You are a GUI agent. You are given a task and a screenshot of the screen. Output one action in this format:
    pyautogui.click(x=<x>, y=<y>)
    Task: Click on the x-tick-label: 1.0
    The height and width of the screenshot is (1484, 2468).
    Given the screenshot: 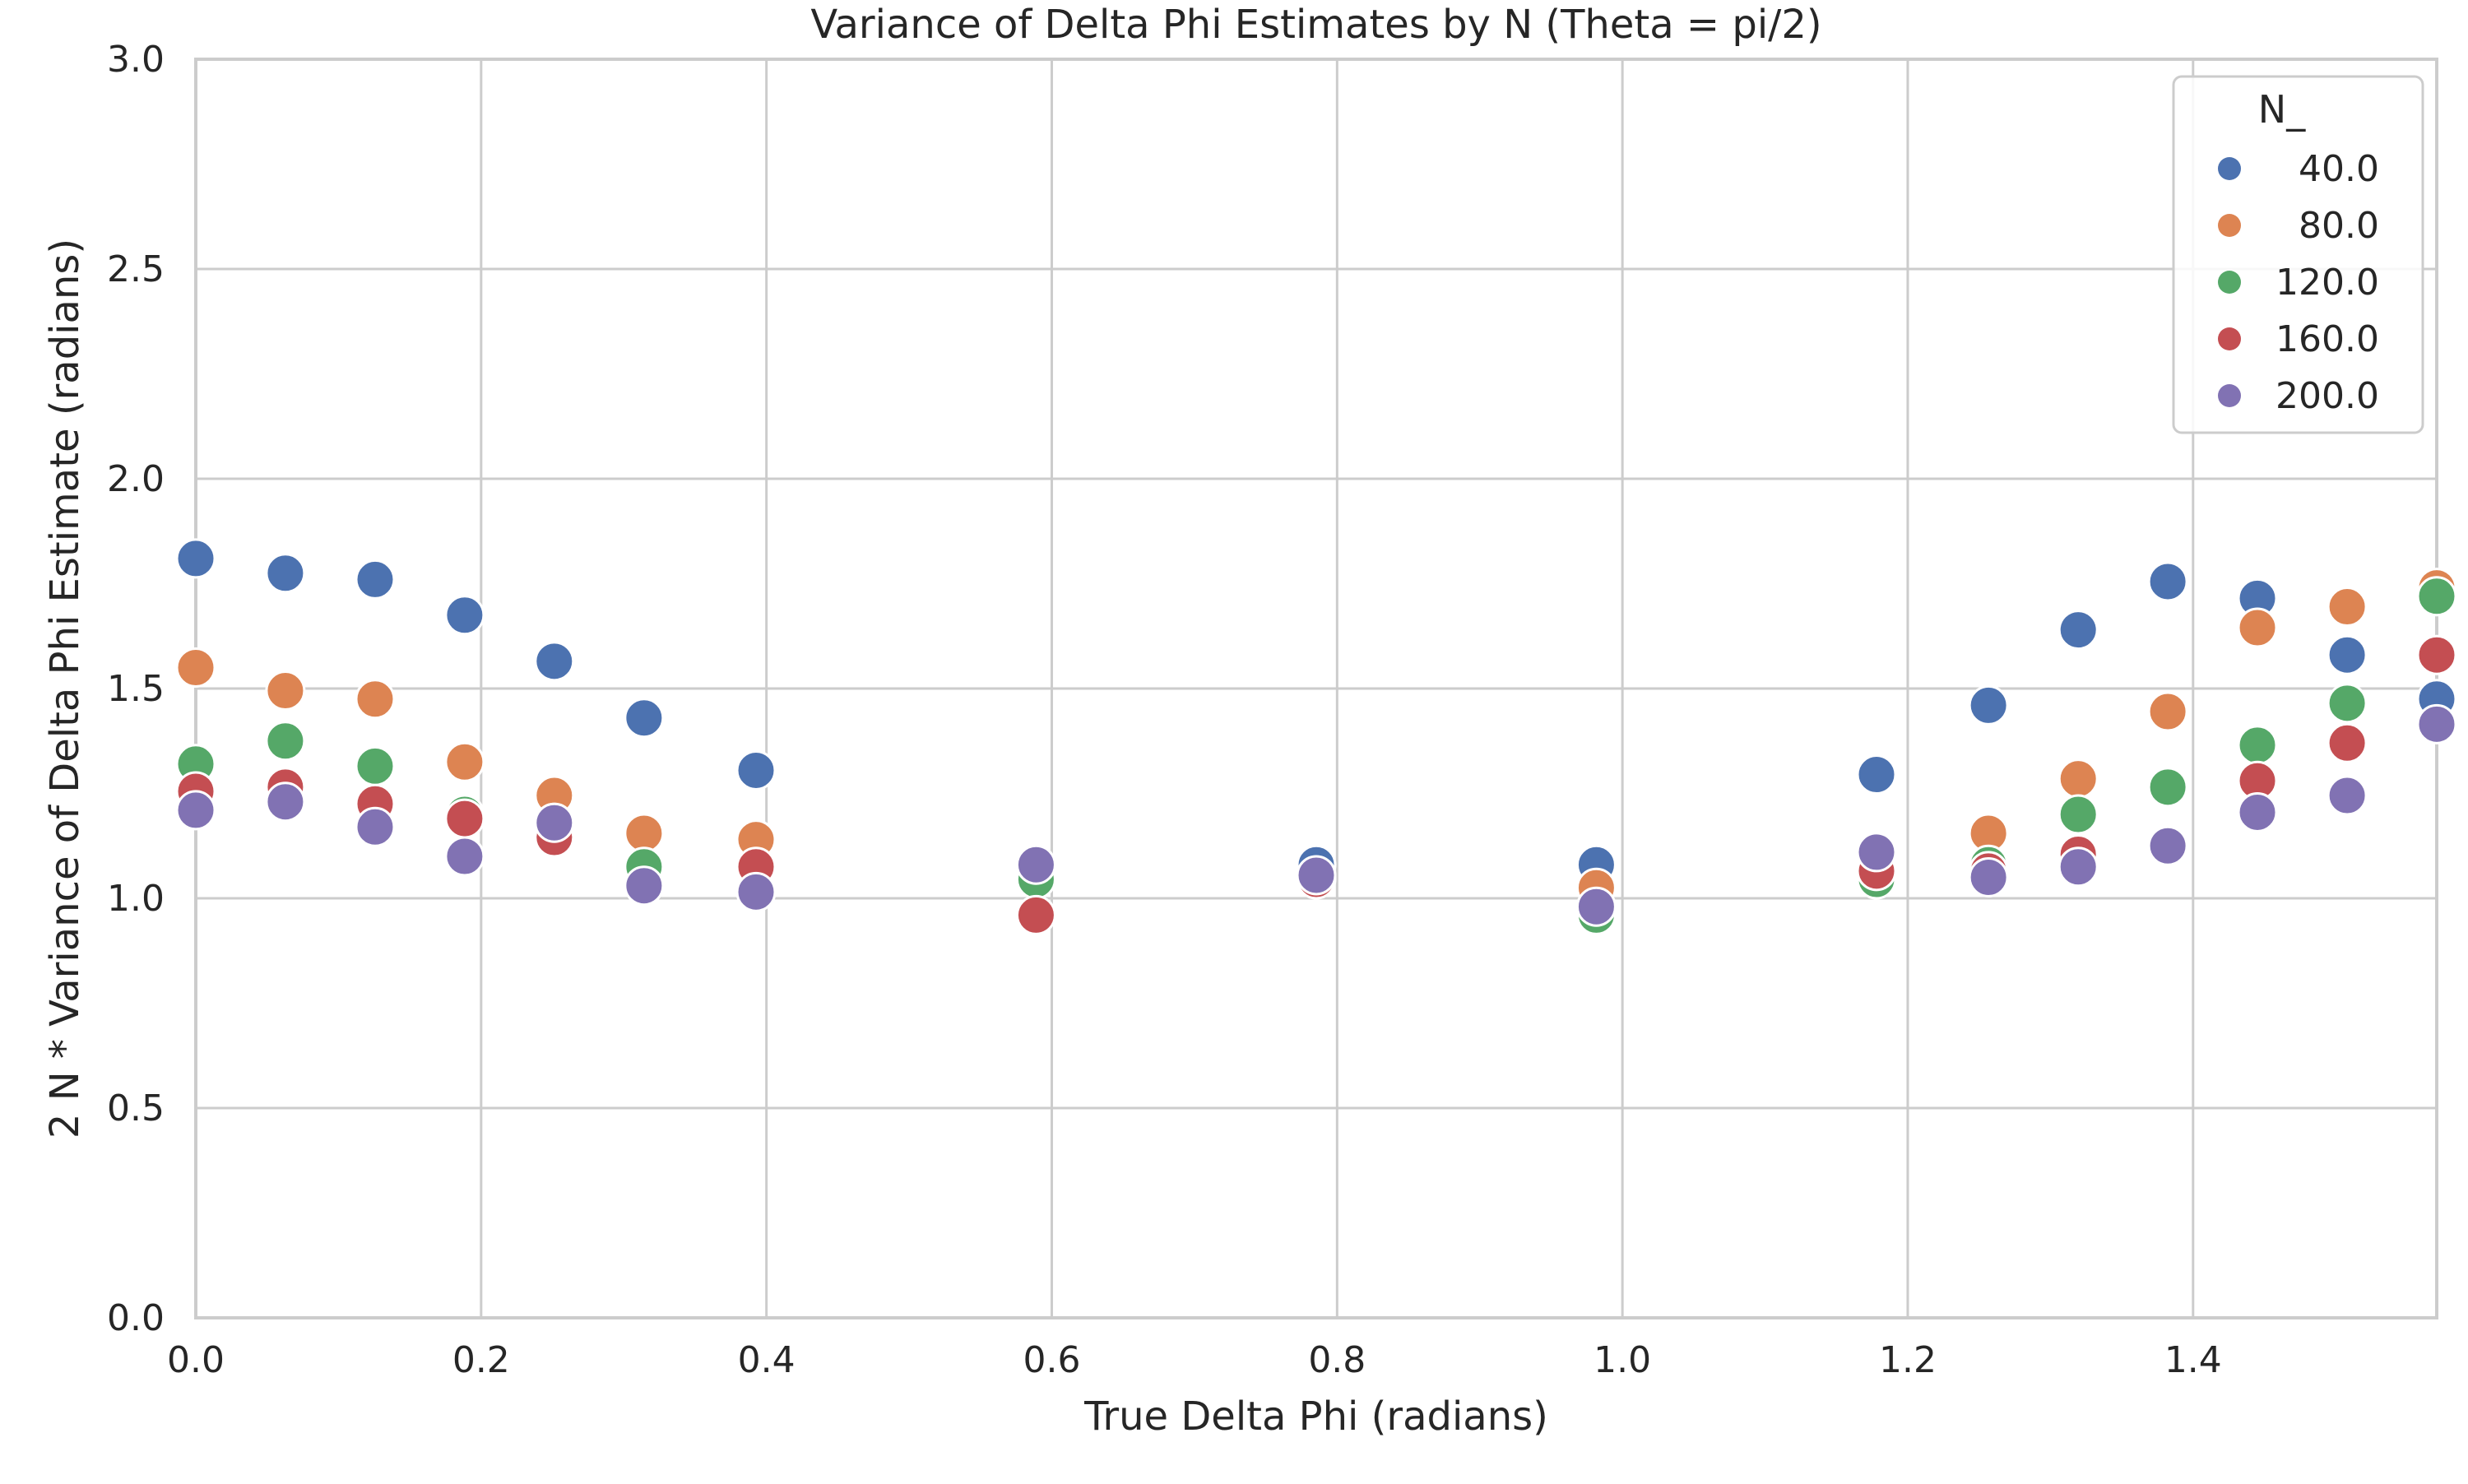 What is the action you would take?
    pyautogui.click(x=1622, y=1360)
    